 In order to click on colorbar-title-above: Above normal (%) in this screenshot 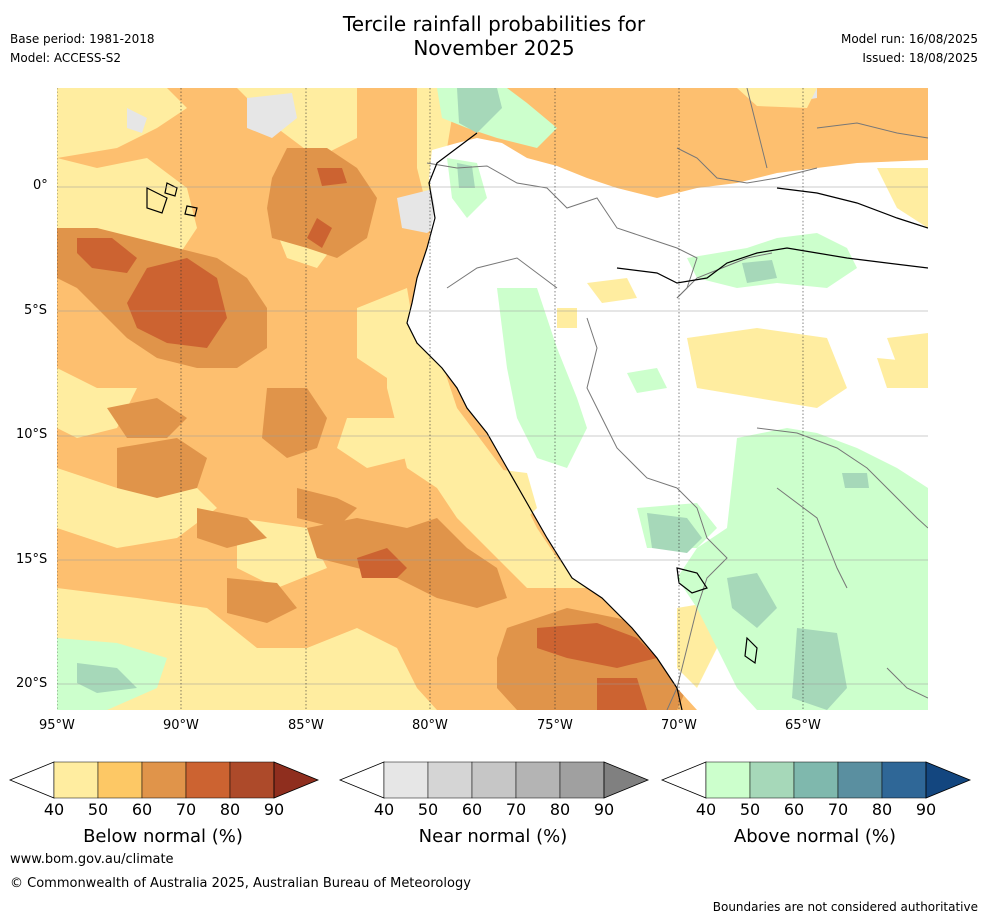, I will do `click(815, 836)`.